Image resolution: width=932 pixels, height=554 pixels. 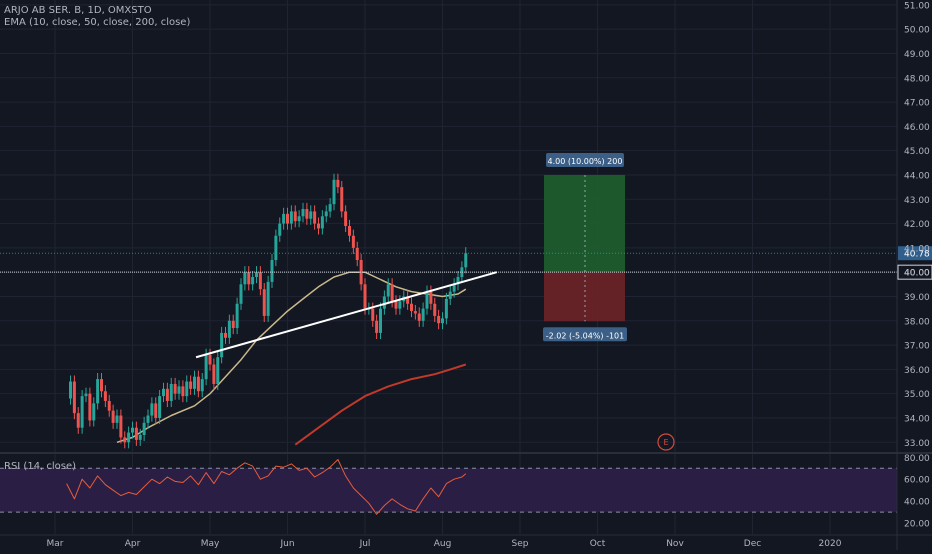 What do you see at coordinates (830, 544) in the screenshot?
I see `time-tick-label: 2020` at bounding box center [830, 544].